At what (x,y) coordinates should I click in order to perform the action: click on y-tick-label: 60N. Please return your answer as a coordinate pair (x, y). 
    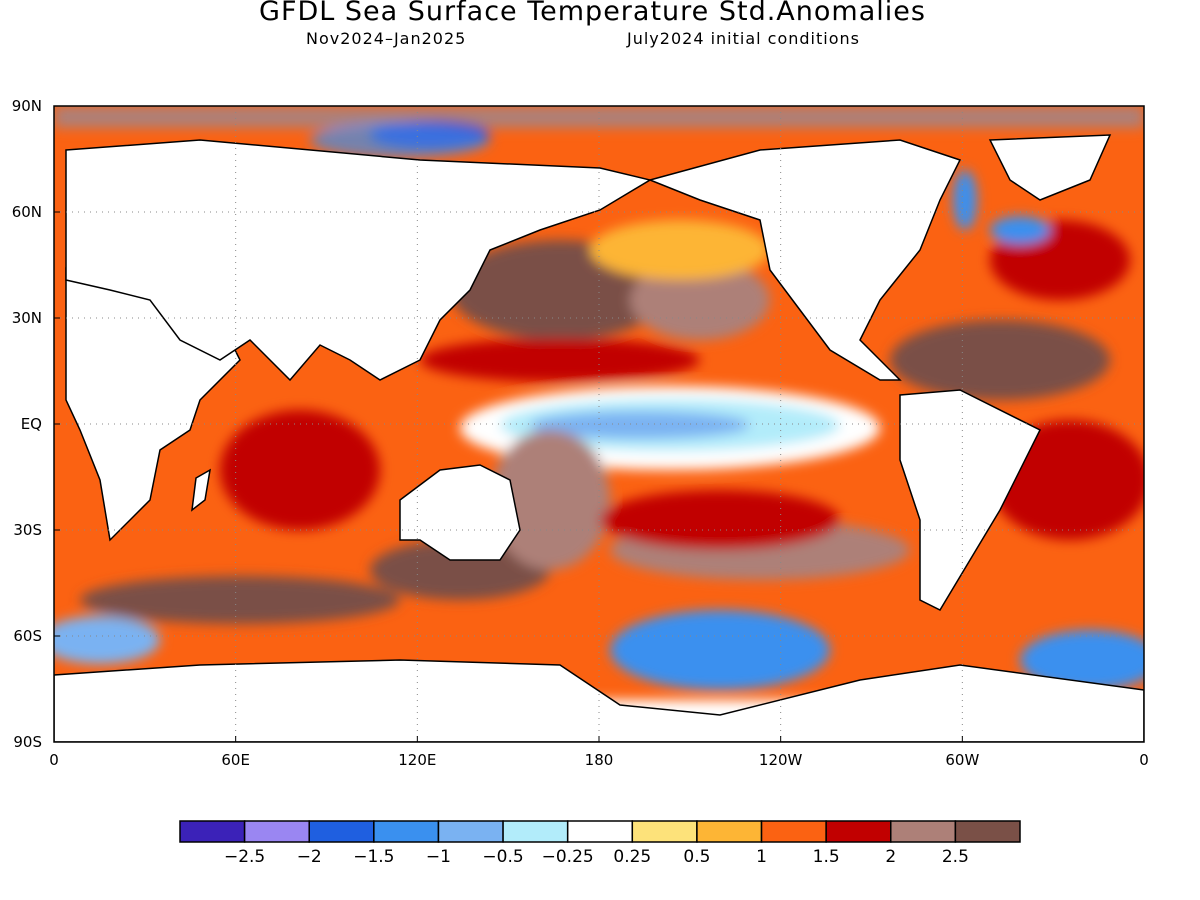
    Looking at the image, I should click on (27, 212).